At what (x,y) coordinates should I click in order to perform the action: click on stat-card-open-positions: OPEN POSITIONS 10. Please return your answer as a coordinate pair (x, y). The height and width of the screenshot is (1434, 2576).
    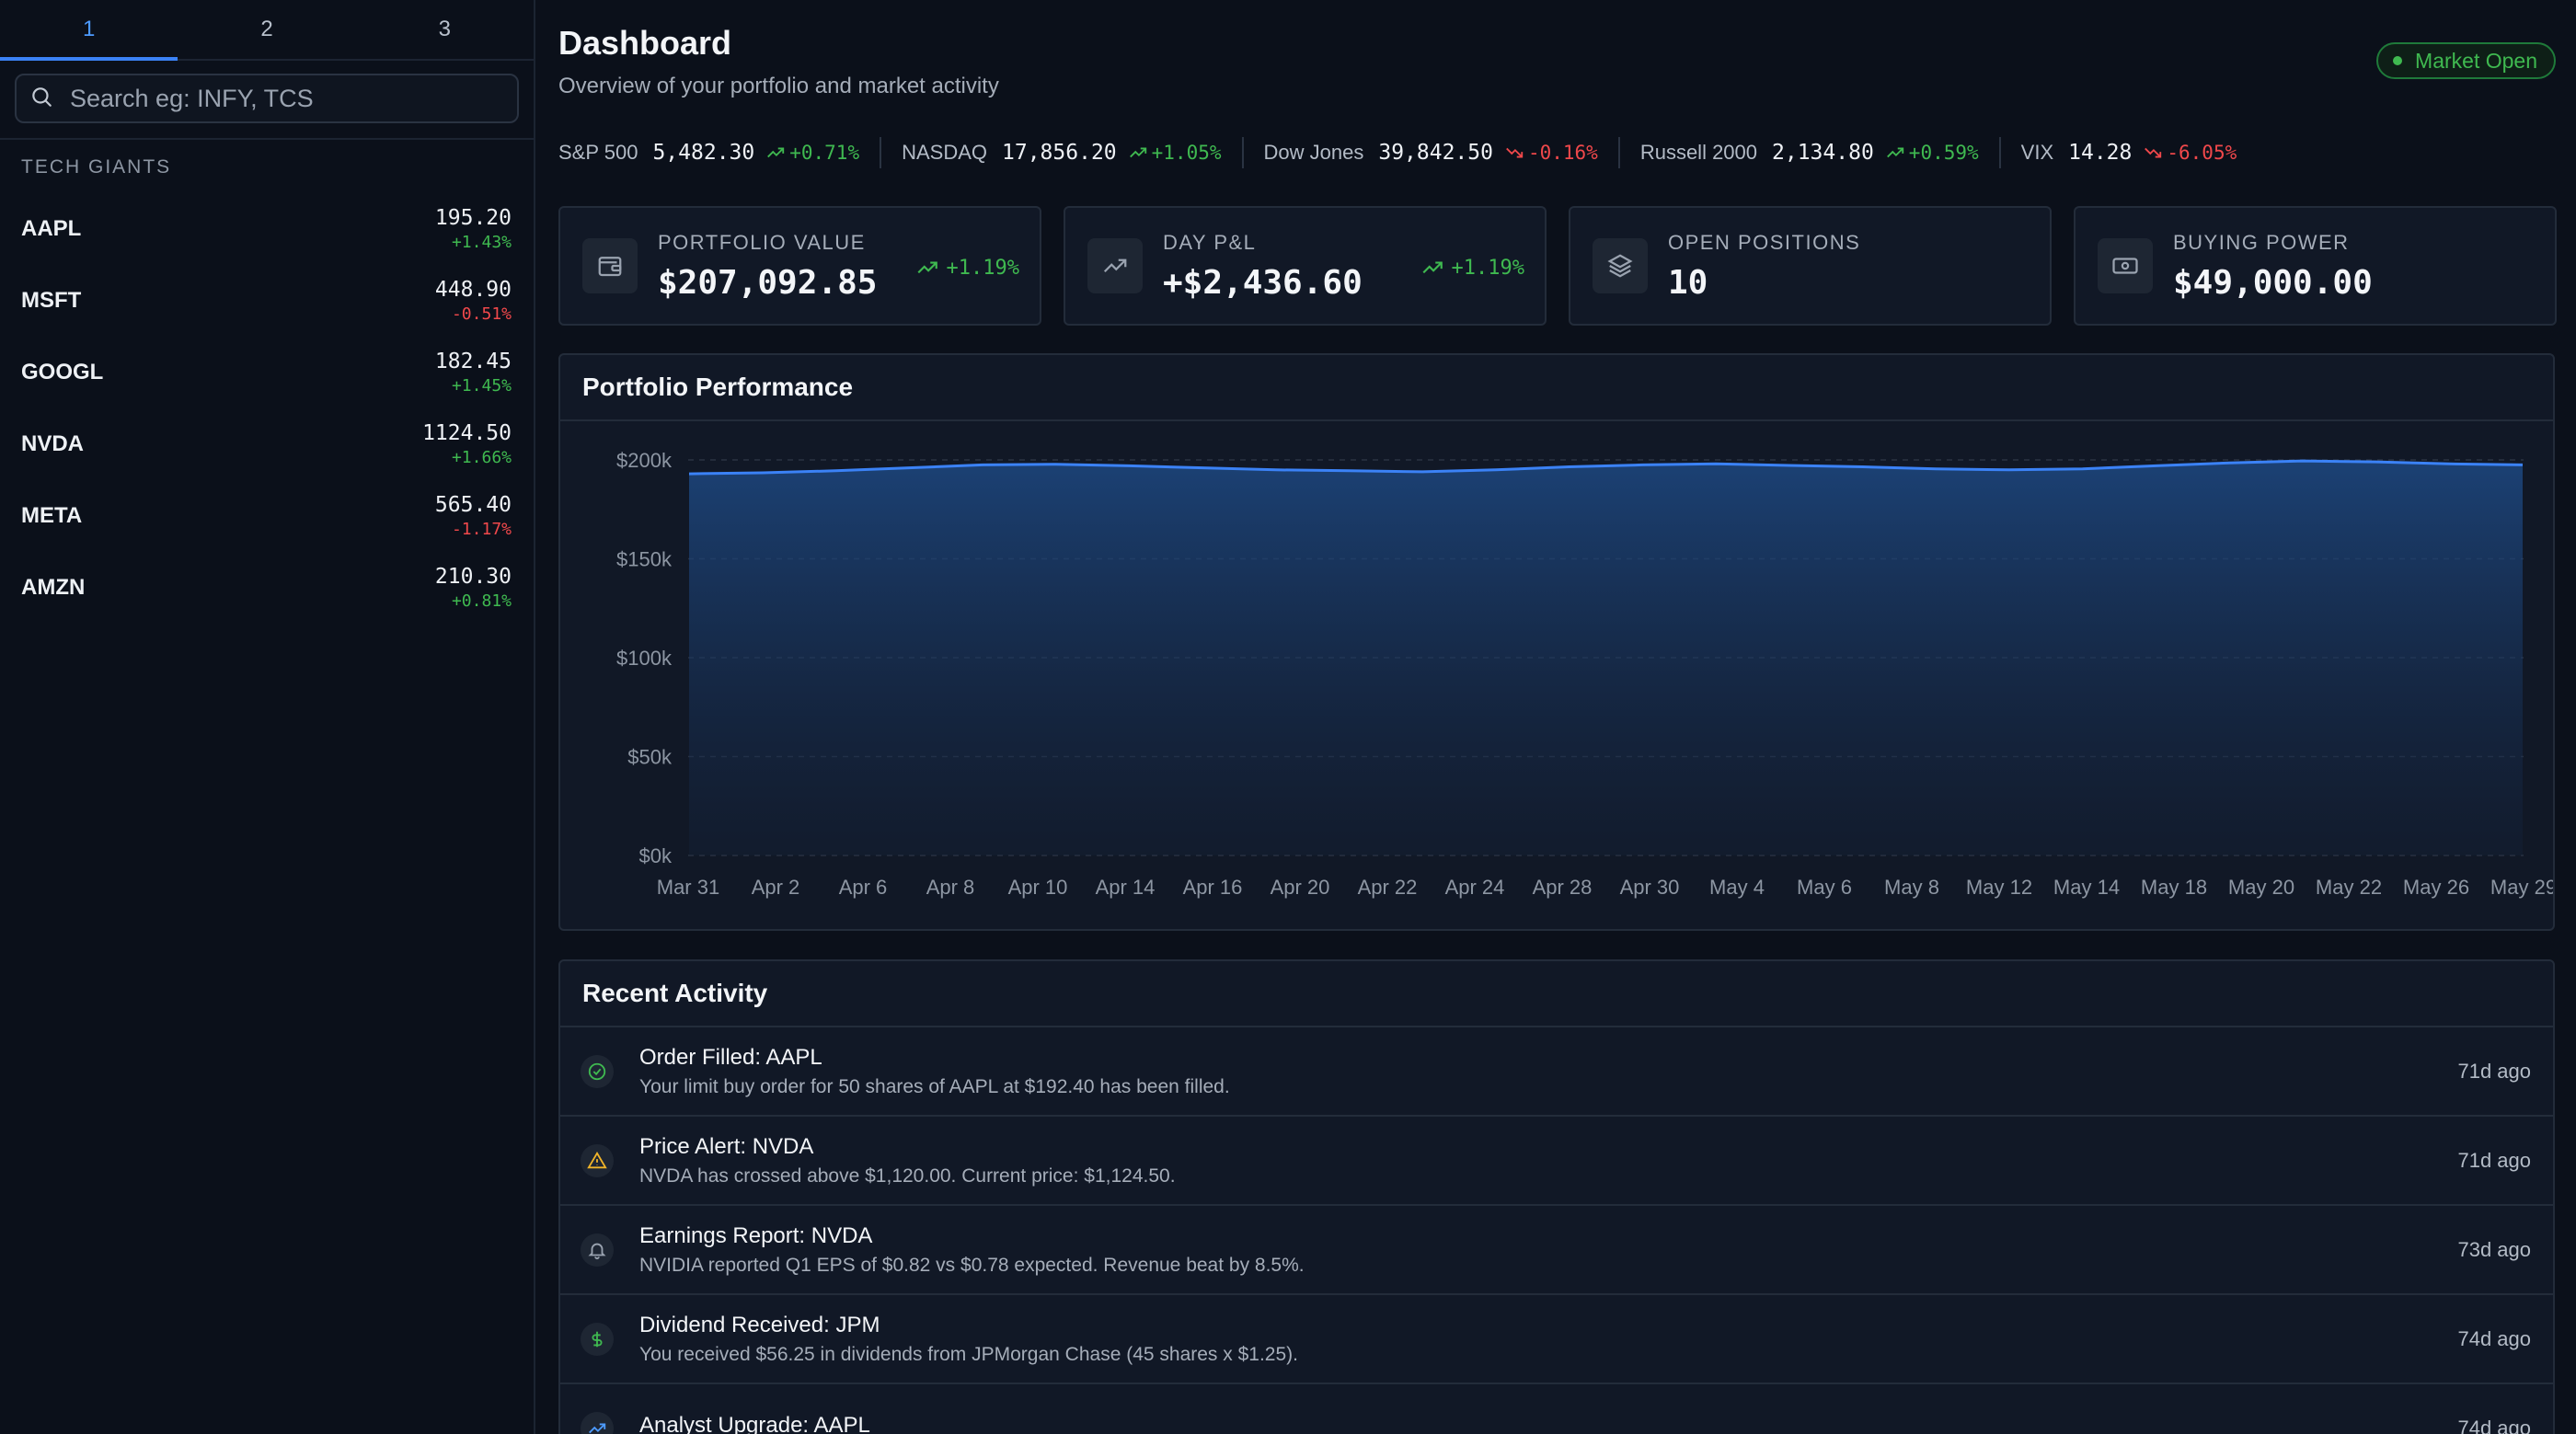
    Looking at the image, I should click on (1810, 266).